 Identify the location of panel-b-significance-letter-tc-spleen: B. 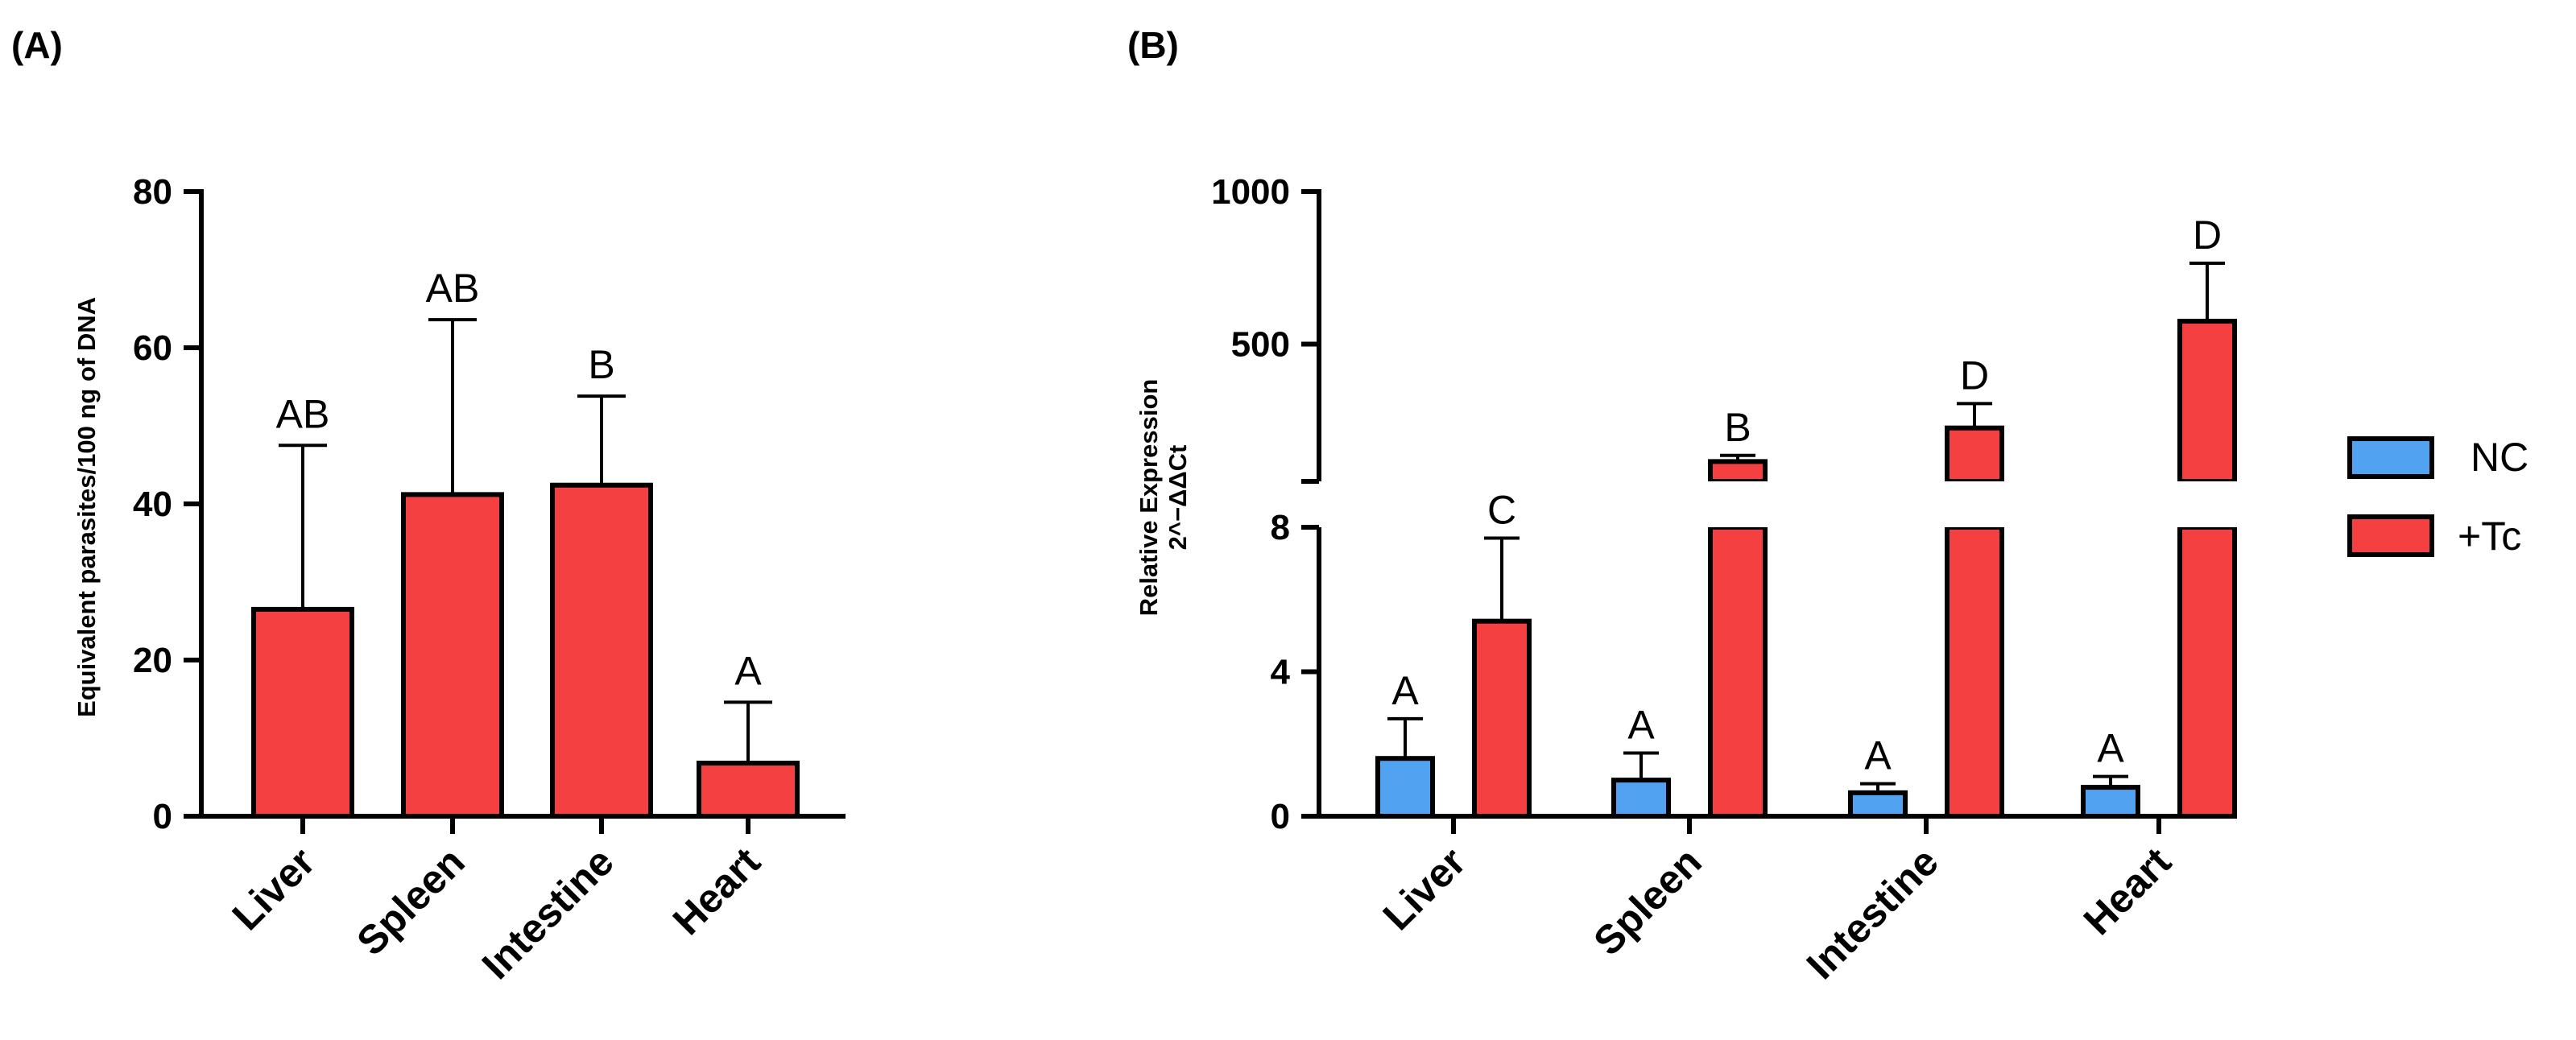
(1738, 427).